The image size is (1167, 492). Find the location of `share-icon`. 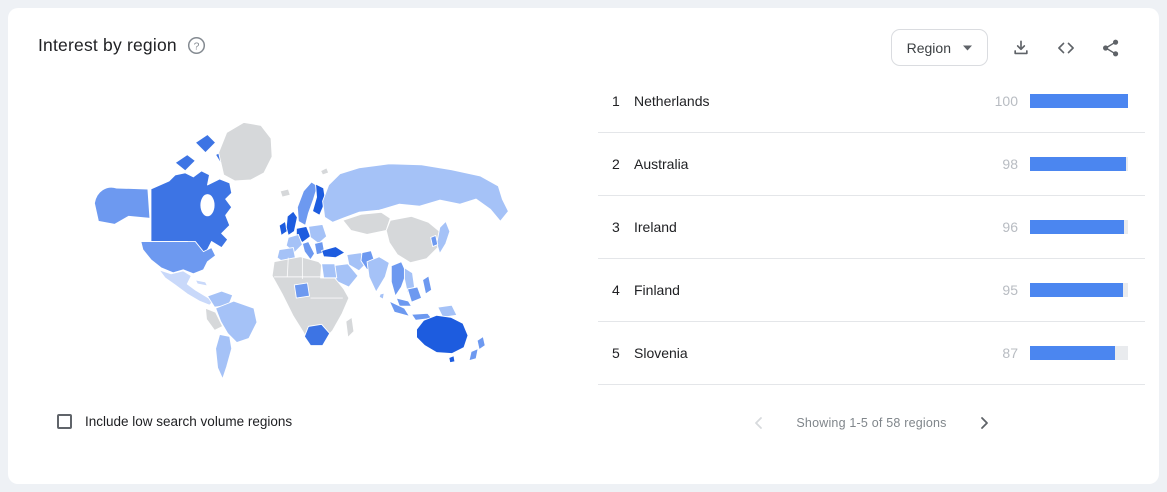

share-icon is located at coordinates (1111, 48).